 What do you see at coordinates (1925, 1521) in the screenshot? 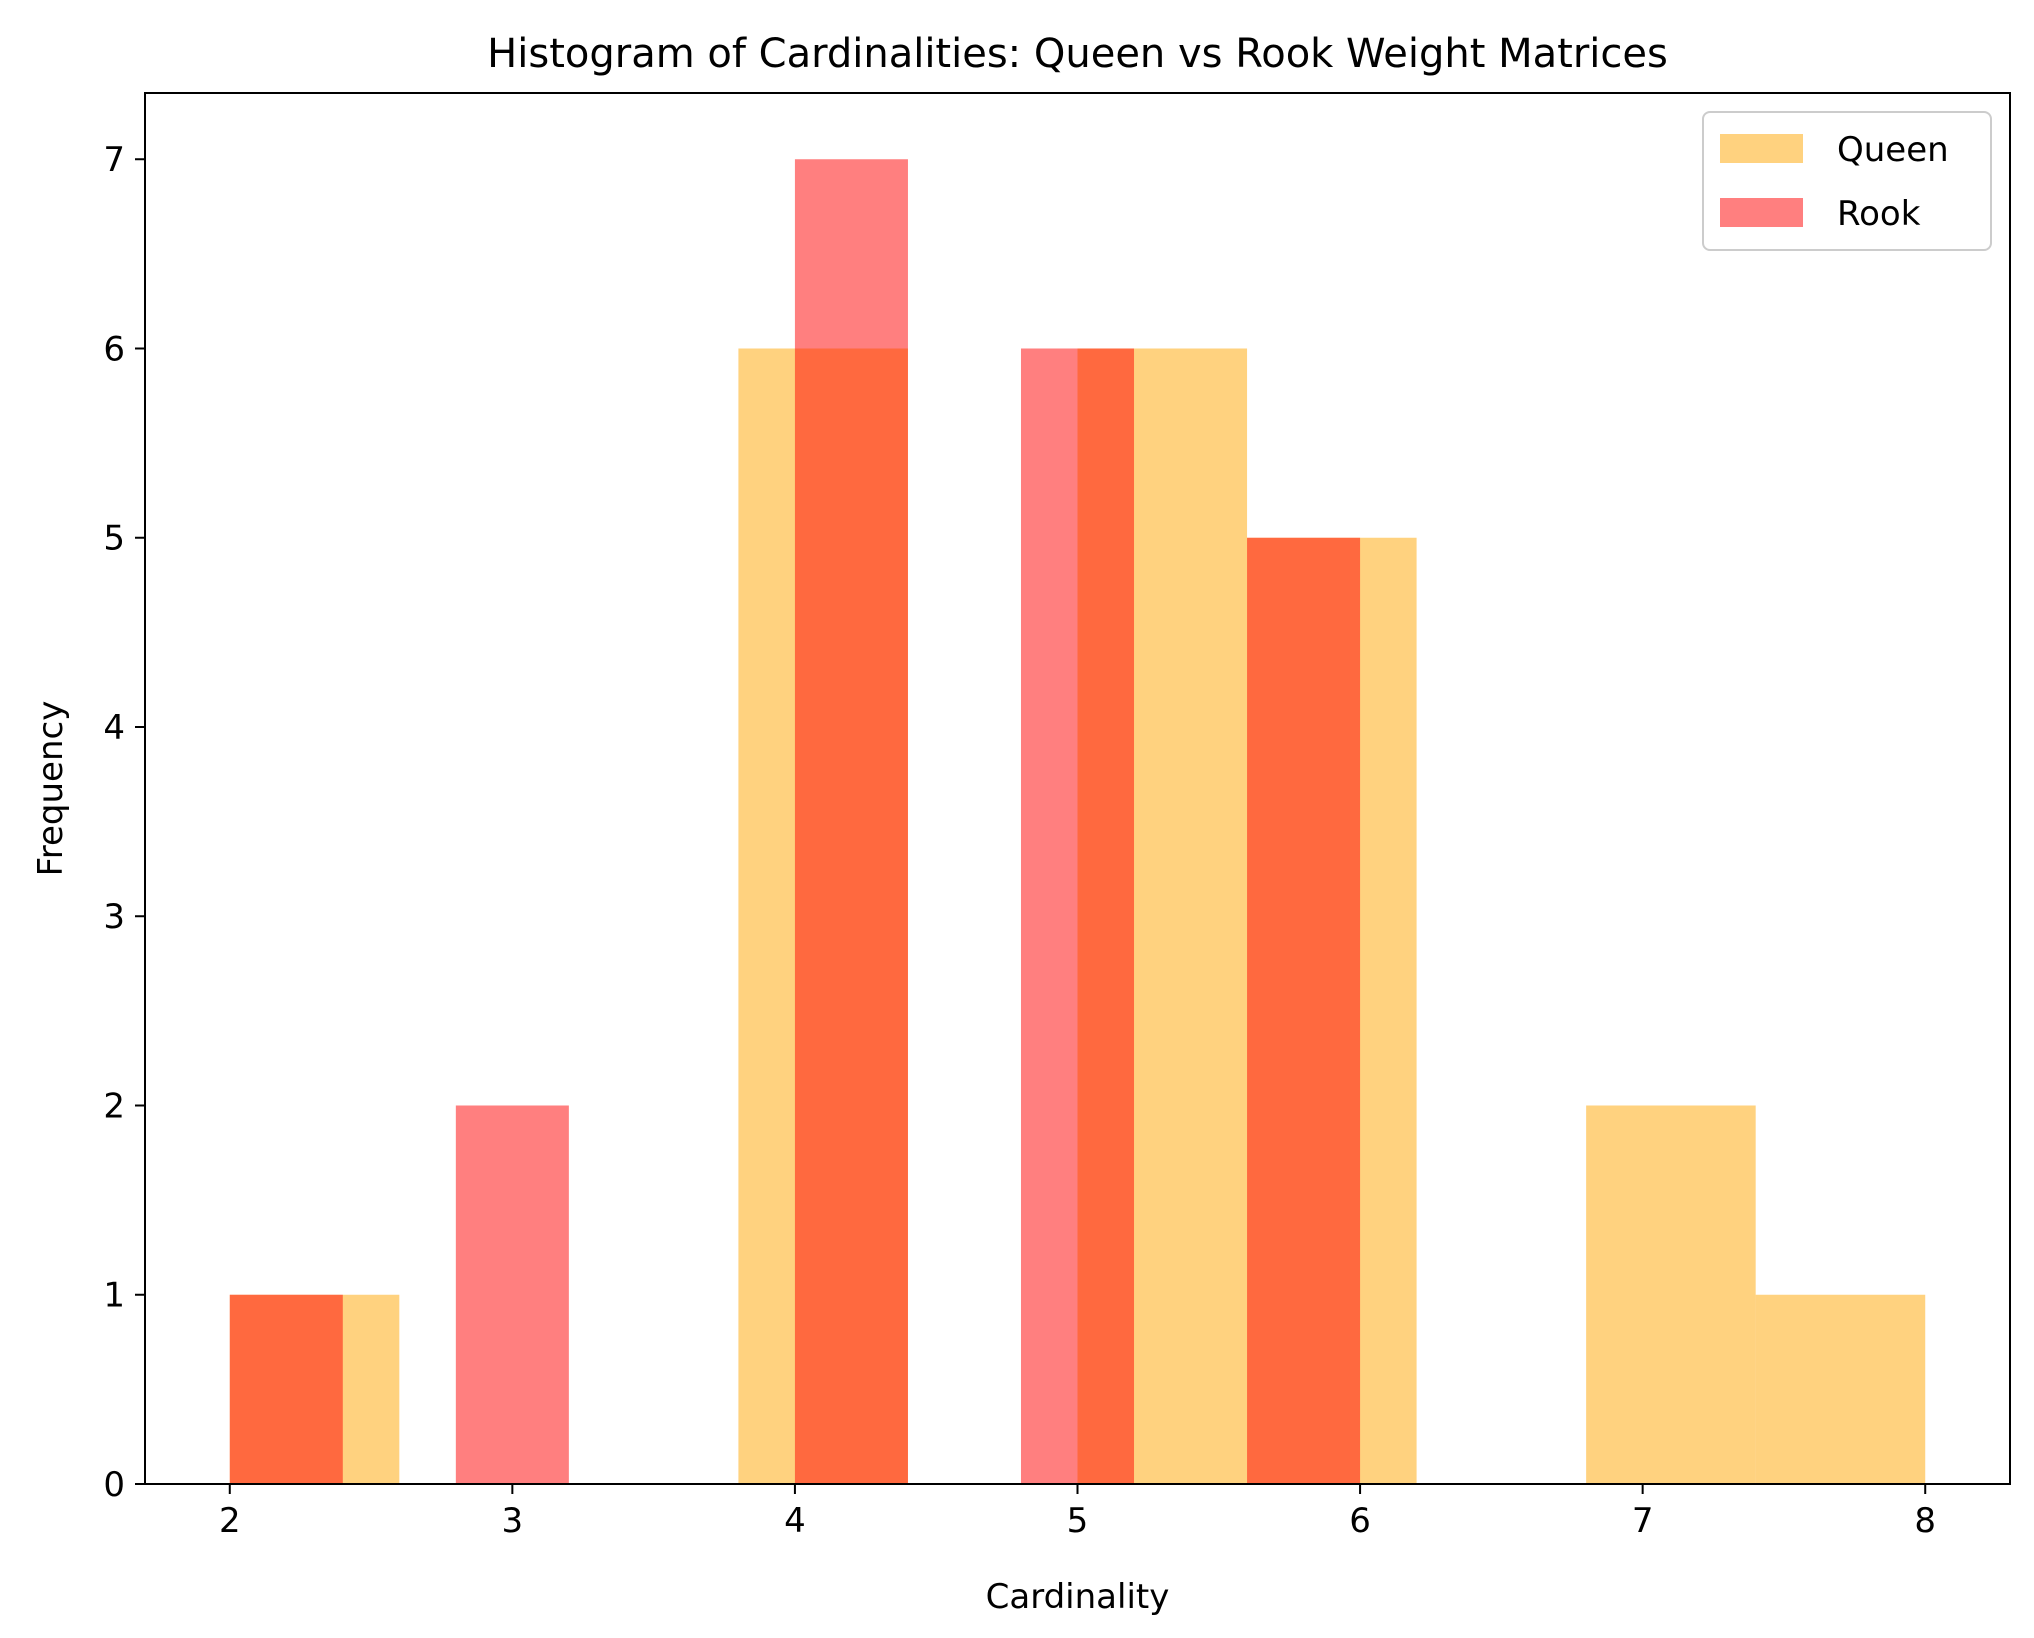
I see `x-tick-label-6: 8` at bounding box center [1925, 1521].